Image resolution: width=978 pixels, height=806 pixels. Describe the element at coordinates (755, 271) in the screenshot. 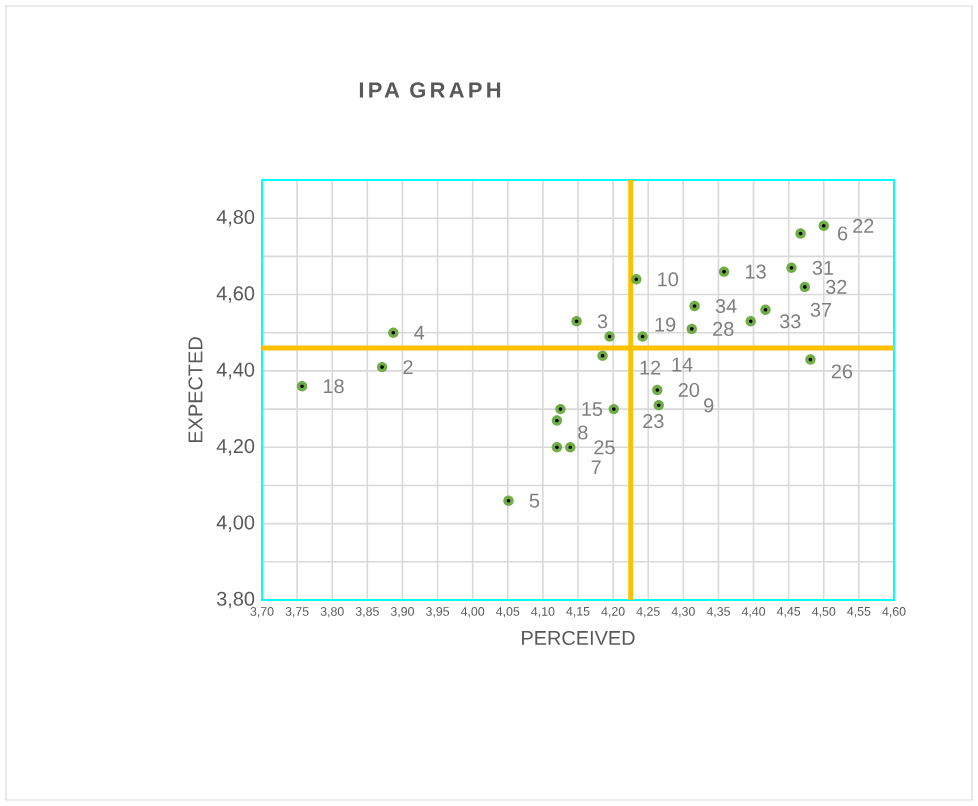

I see `annotation: 13` at that location.